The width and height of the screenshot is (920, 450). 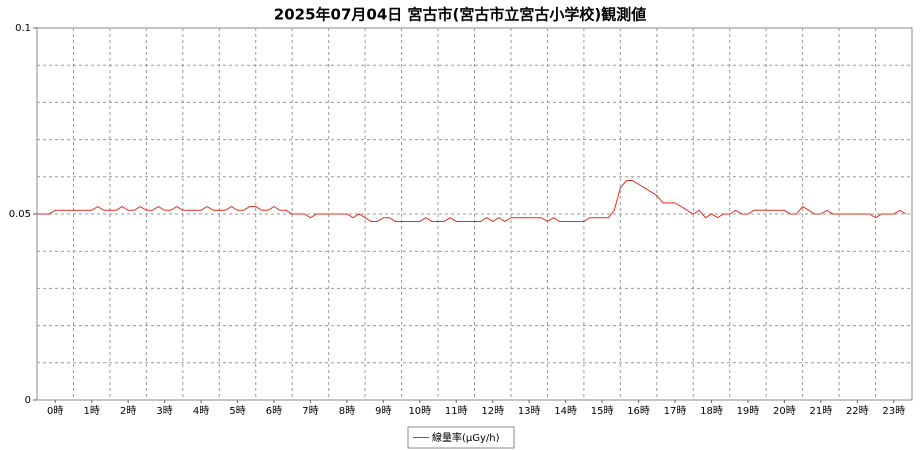 I want to click on legend-box, so click(x=461, y=437).